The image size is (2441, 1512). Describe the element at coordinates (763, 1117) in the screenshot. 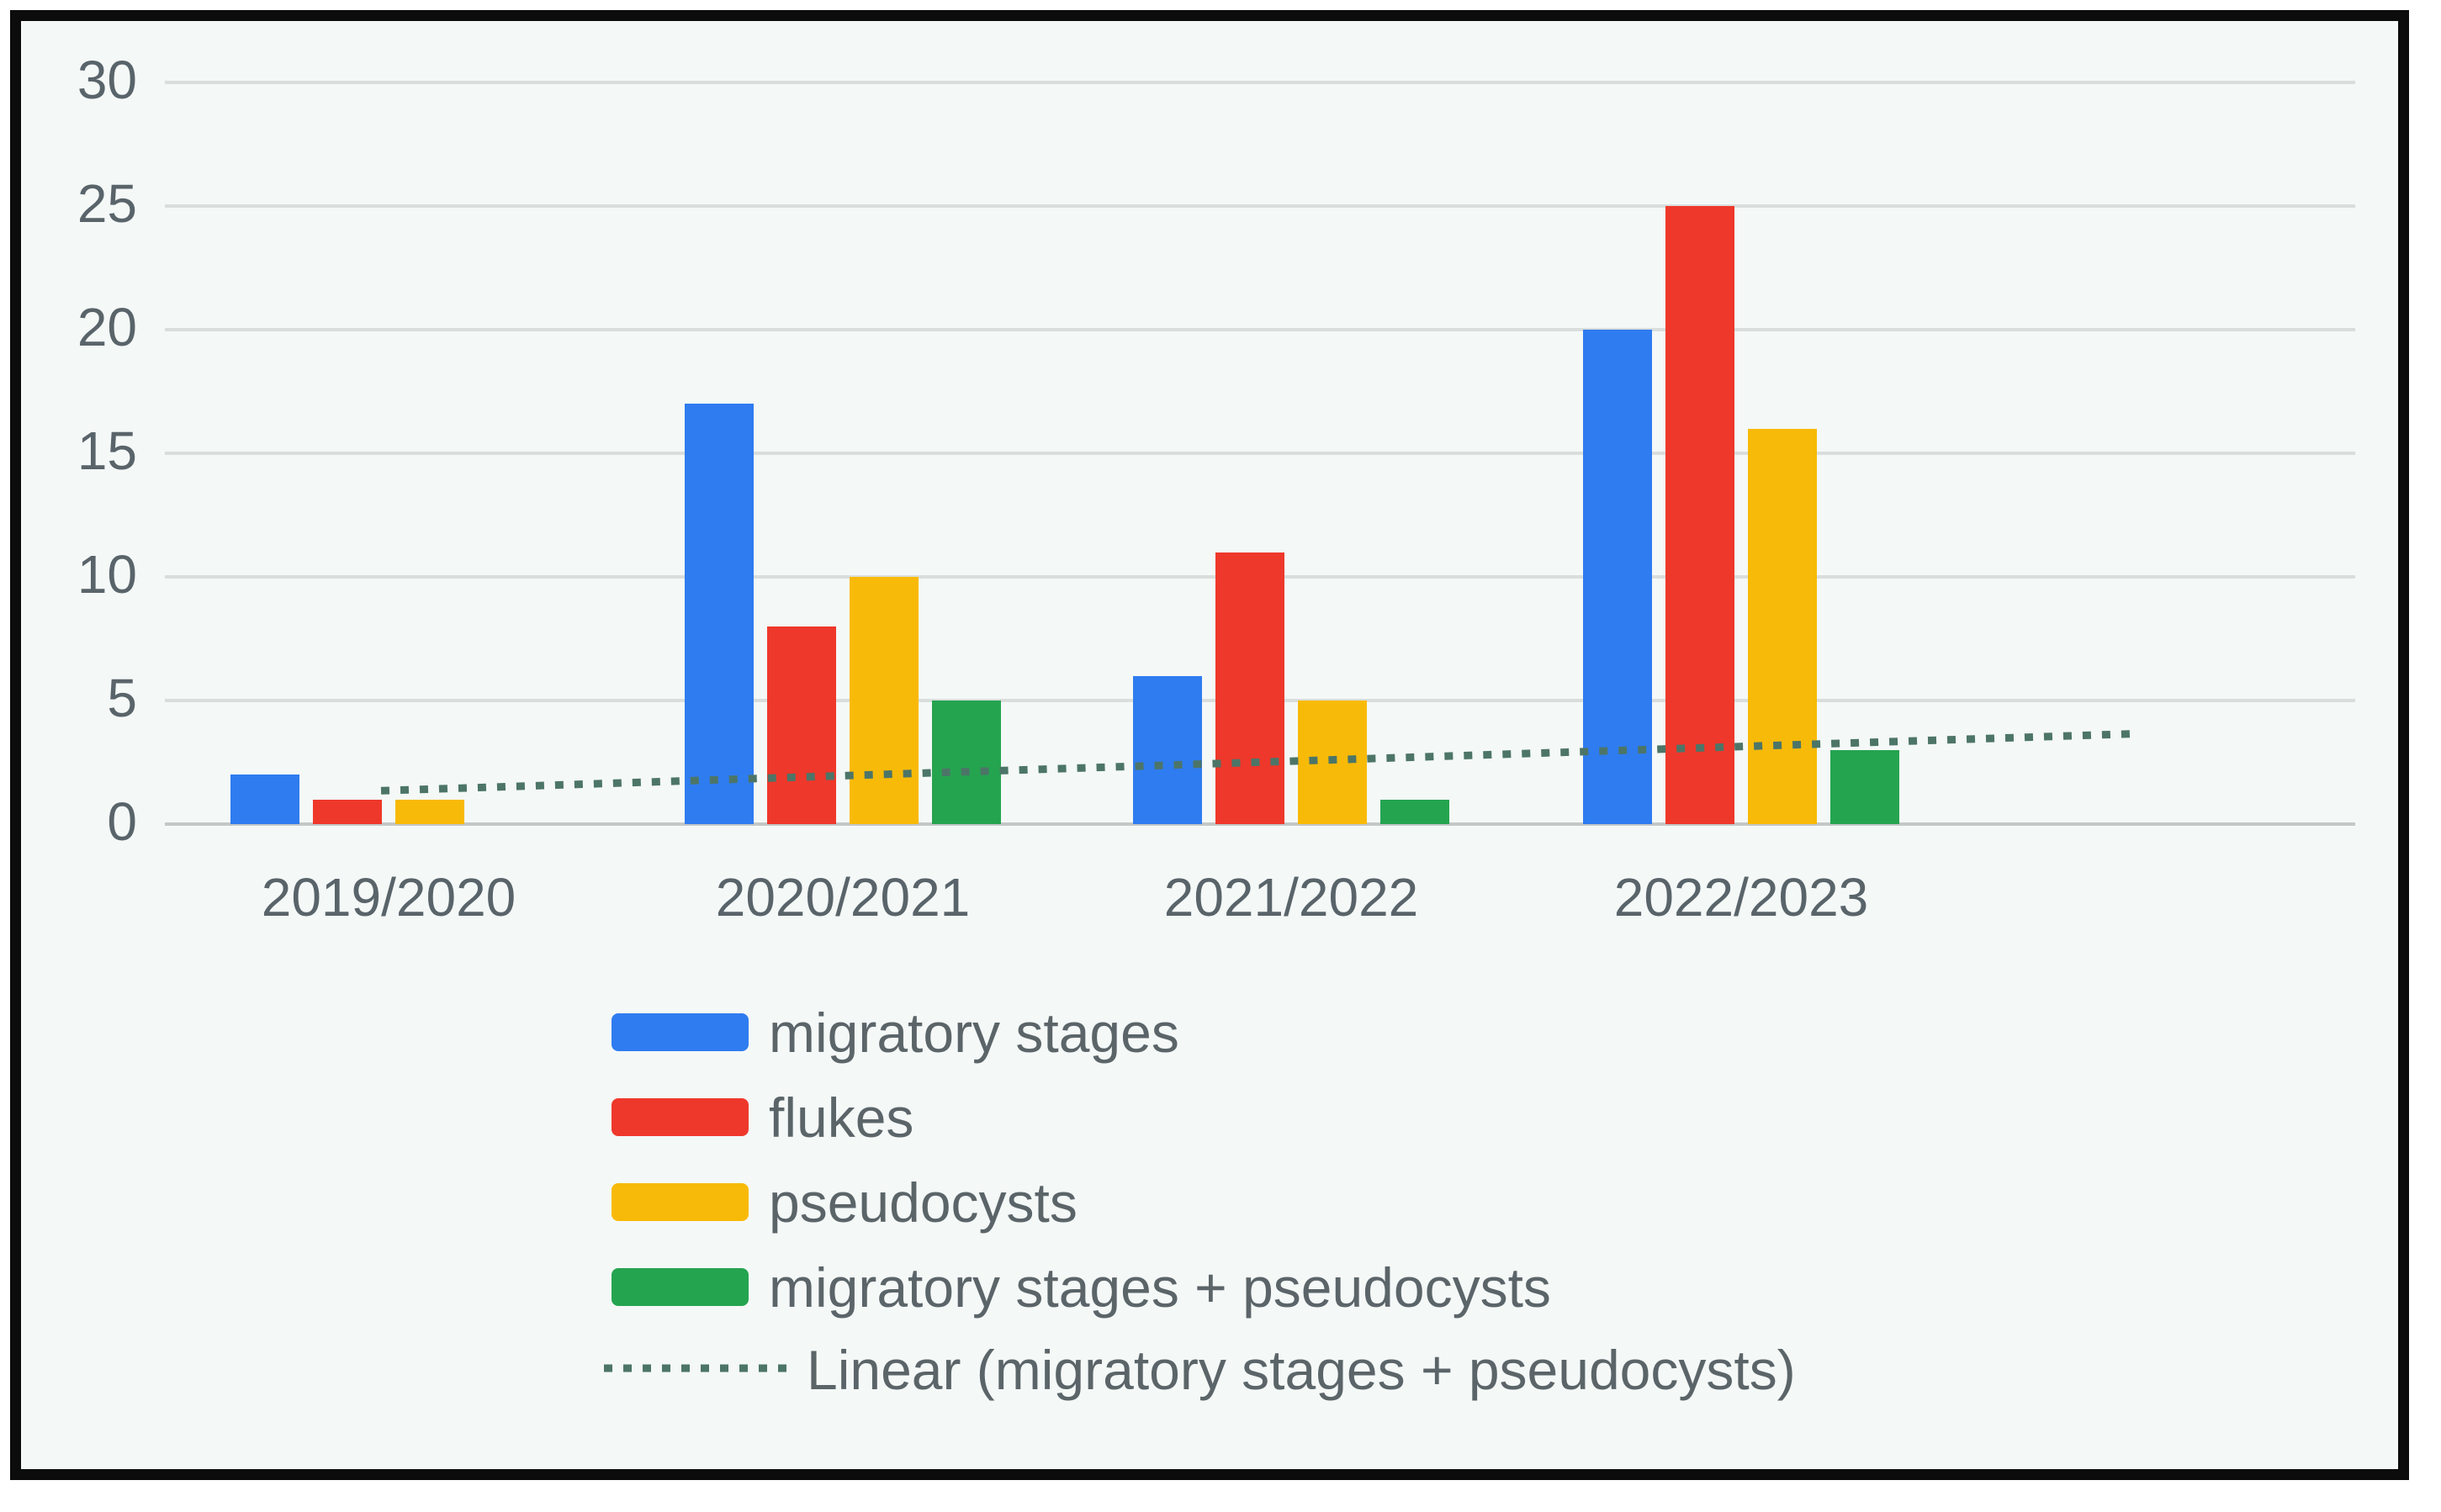

I see `legend-item: flukes` at that location.